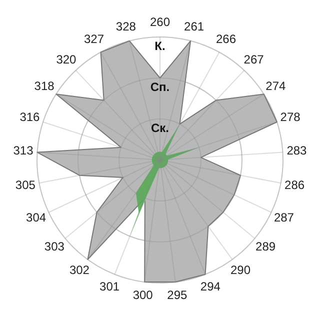  What do you see at coordinates (160, 22) in the screenshot?
I see `spoke-label: 260` at bounding box center [160, 22].